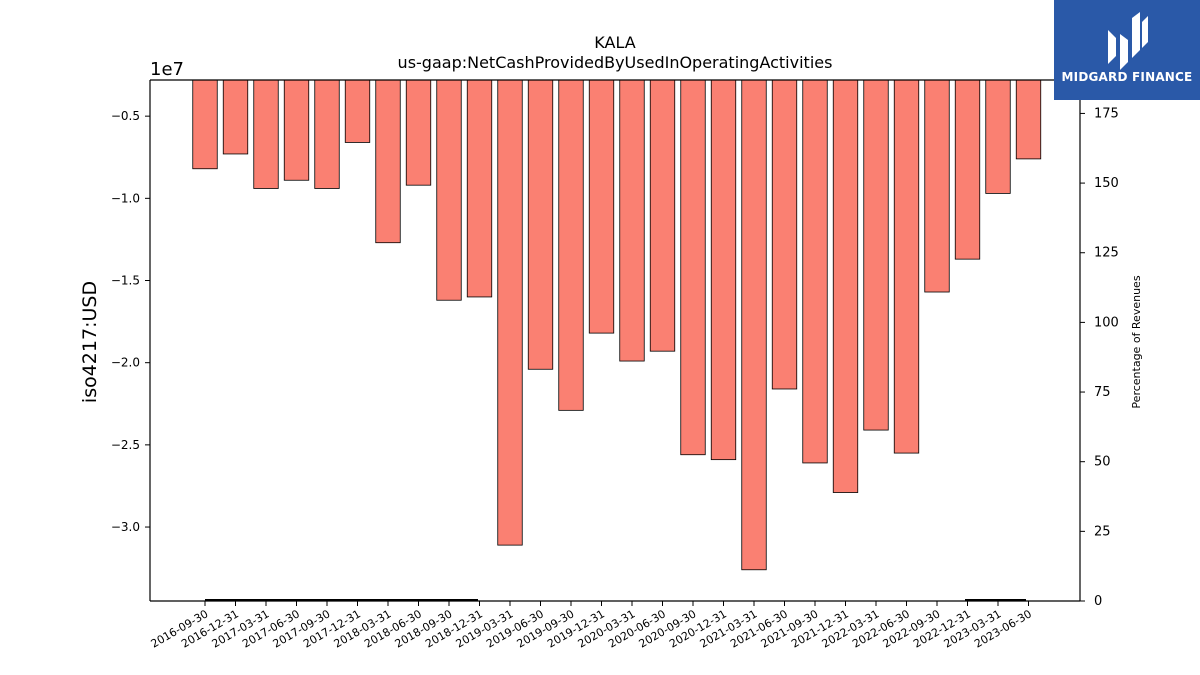 The image size is (1200, 675). Describe the element at coordinates (1136, 341) in the screenshot. I see `y2-axis-label: Percentage of Revenues` at that location.